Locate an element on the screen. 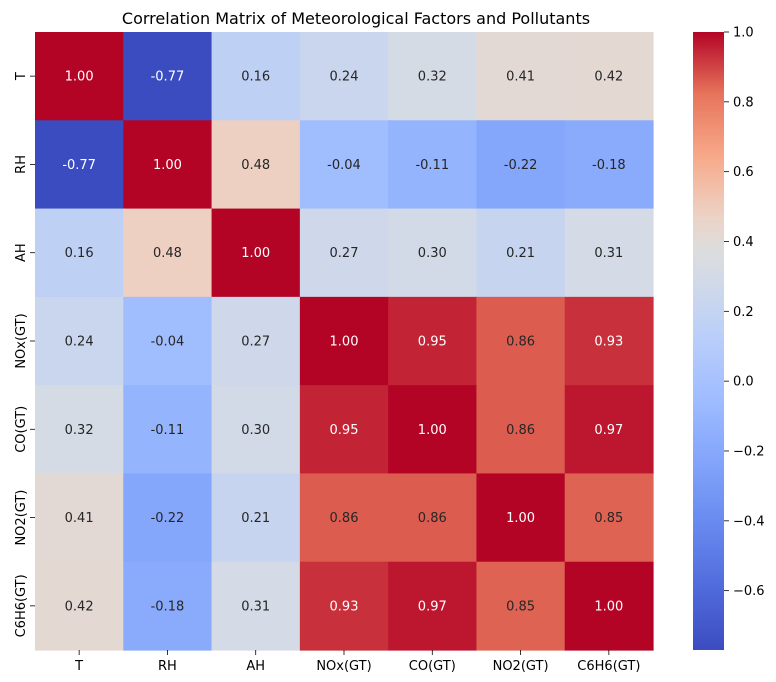  y-tick-label: RH is located at coordinates (21, 164).